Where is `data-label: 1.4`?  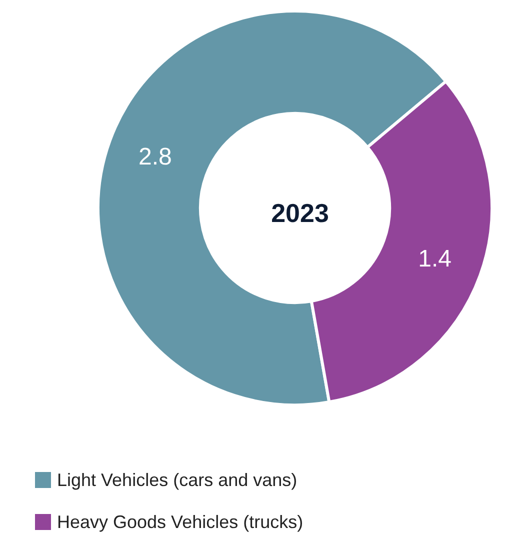 data-label: 1.4 is located at coordinates (435, 258).